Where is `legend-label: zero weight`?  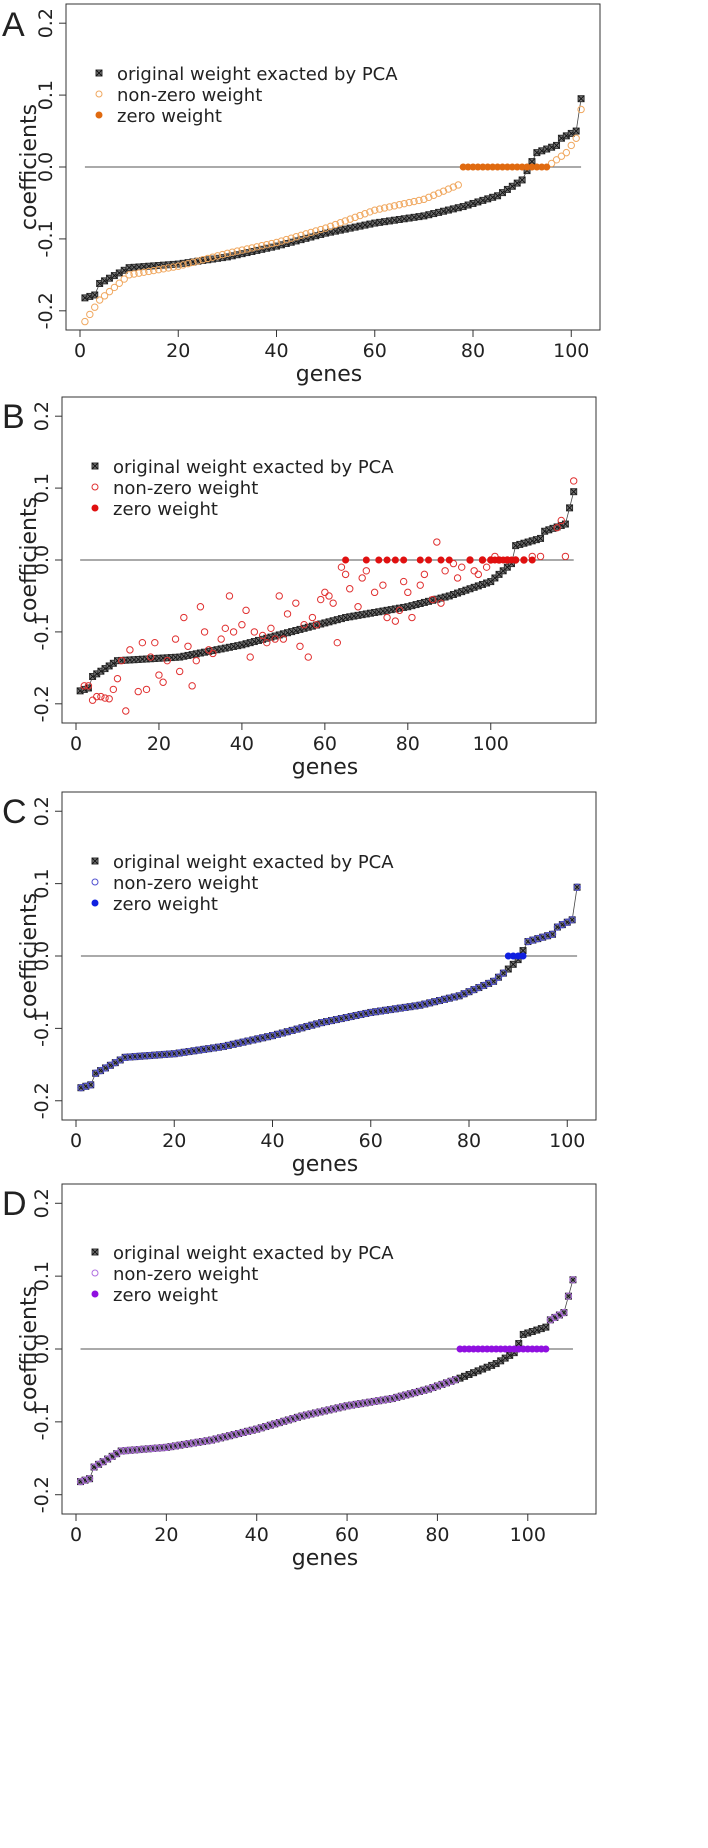 legend-label: zero weight is located at coordinates (165, 904).